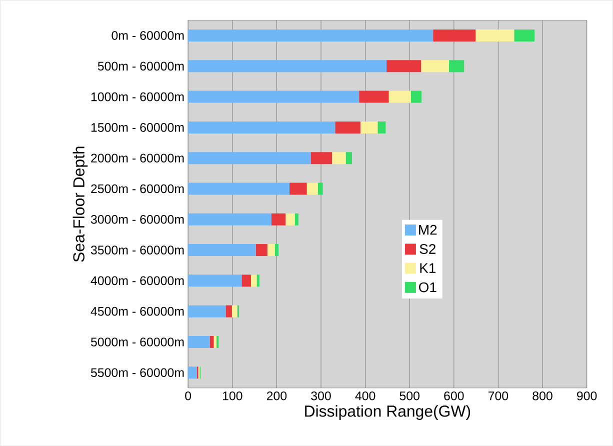  What do you see at coordinates (410, 395) in the screenshot?
I see `x-tick-label: 500` at bounding box center [410, 395].